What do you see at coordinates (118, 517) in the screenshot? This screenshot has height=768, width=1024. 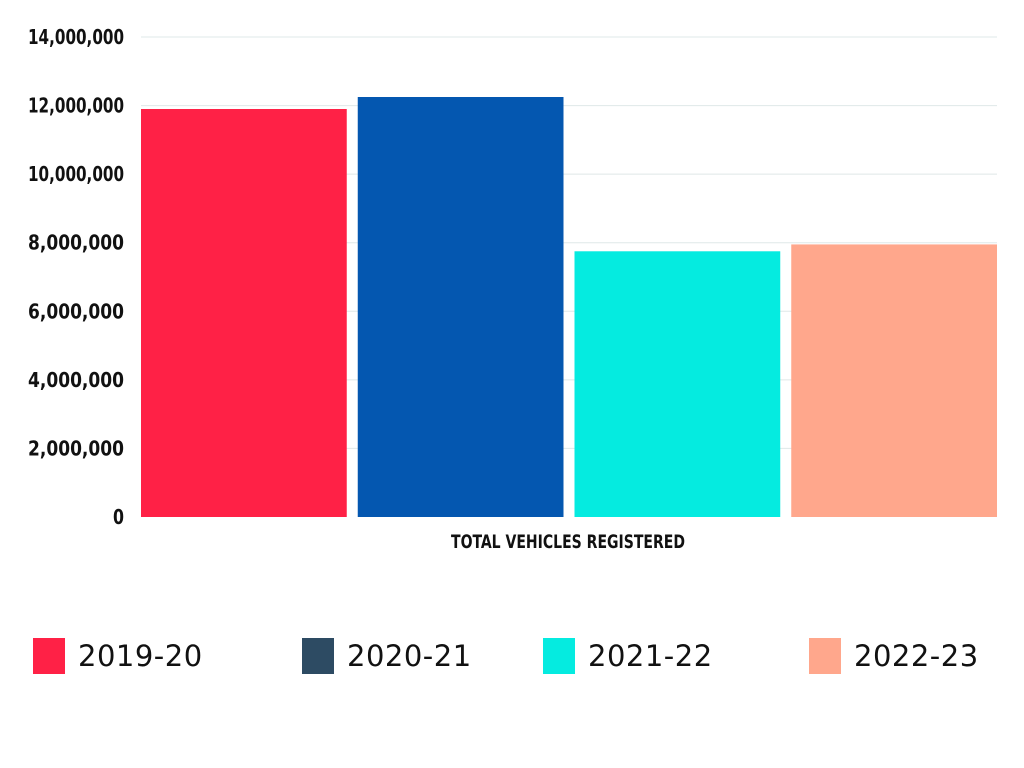 I see `y-tick-label: 0` at bounding box center [118, 517].